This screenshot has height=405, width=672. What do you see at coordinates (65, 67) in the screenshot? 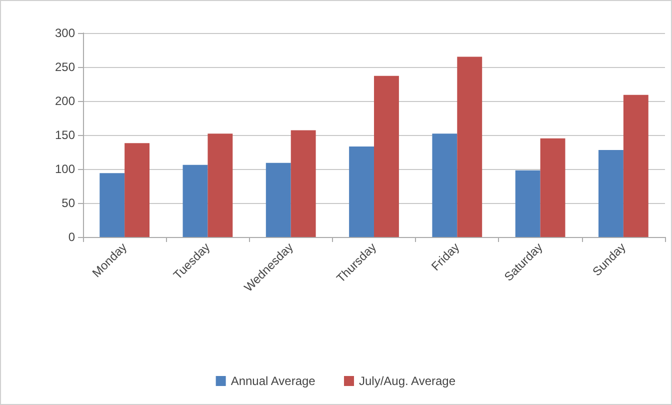
I see `y-tick-label: 250` at bounding box center [65, 67].